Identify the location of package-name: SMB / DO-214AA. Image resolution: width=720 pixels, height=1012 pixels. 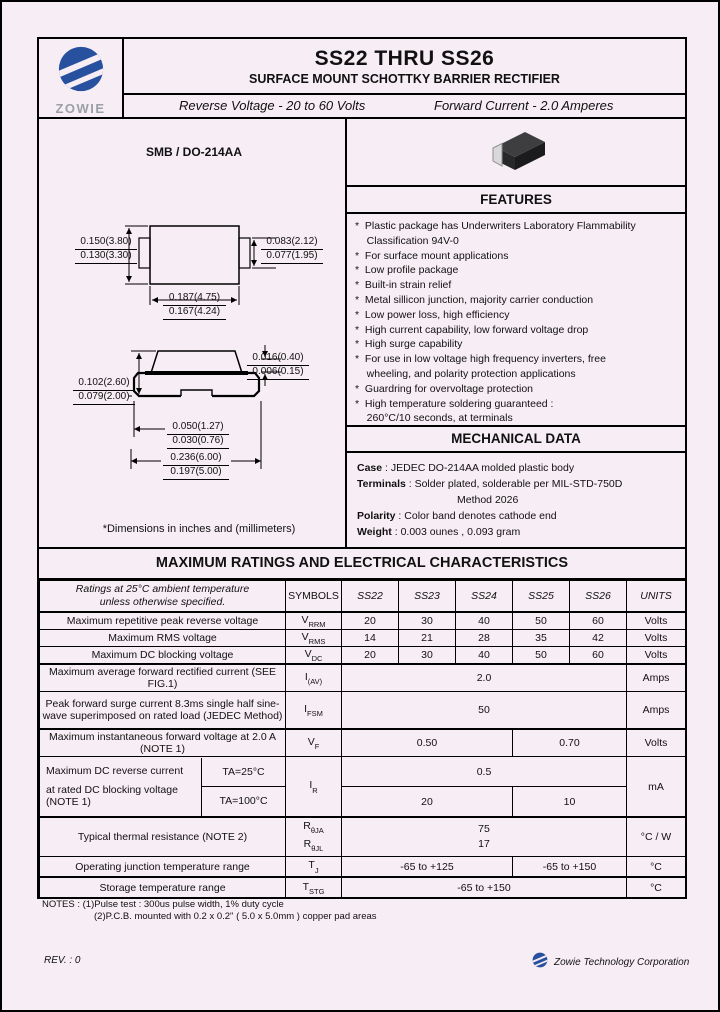
(194, 152).